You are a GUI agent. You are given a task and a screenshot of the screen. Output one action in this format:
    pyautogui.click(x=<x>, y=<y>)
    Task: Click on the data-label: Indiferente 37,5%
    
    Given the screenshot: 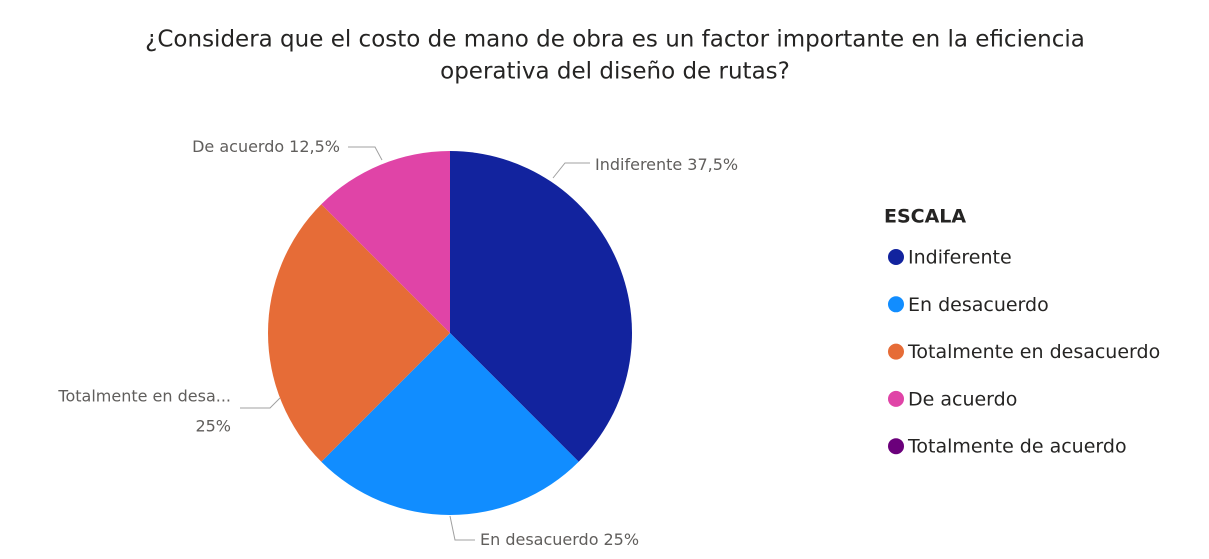 What is the action you would take?
    pyautogui.click(x=666, y=164)
    